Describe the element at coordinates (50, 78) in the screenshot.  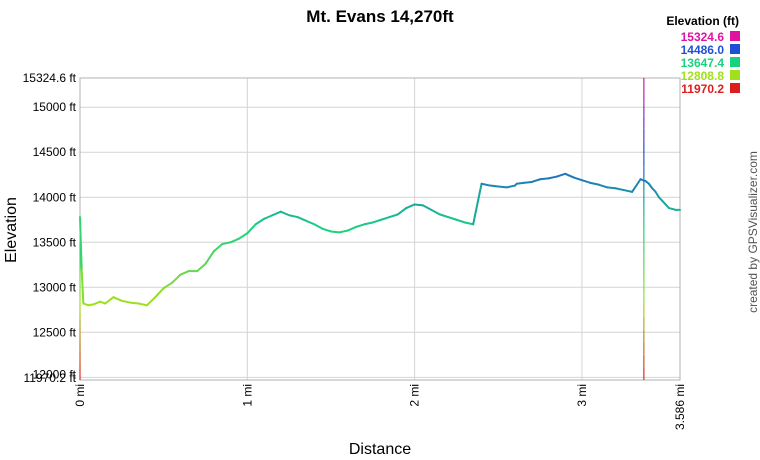
I see `y-tick-label: 15324.6 ft` at that location.